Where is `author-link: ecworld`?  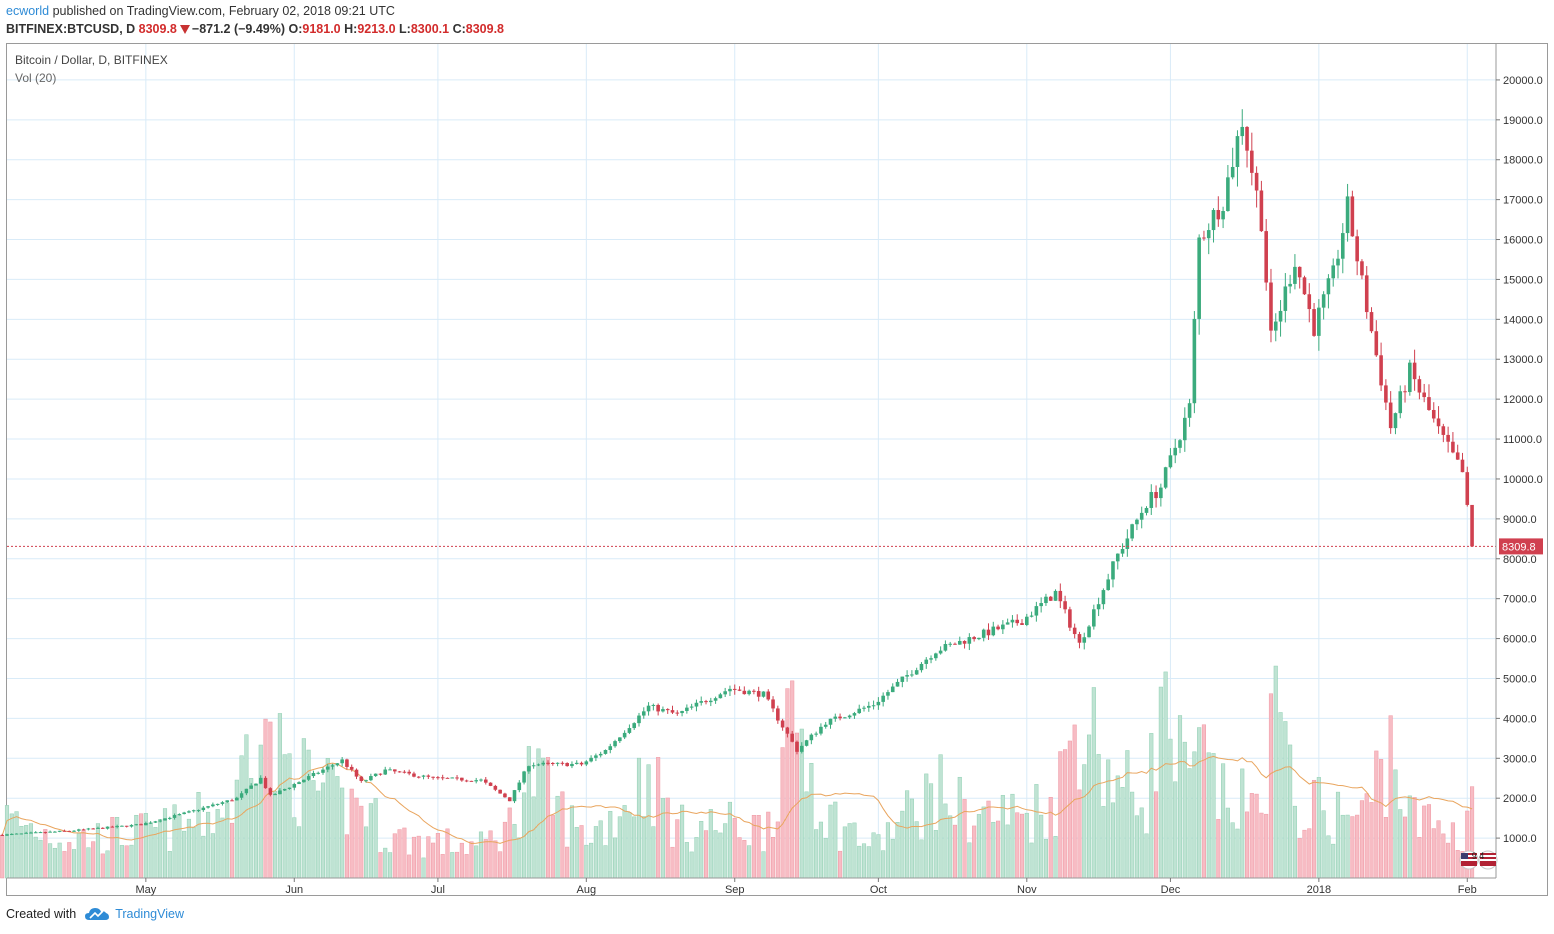
author-link: ecworld is located at coordinates (28, 11).